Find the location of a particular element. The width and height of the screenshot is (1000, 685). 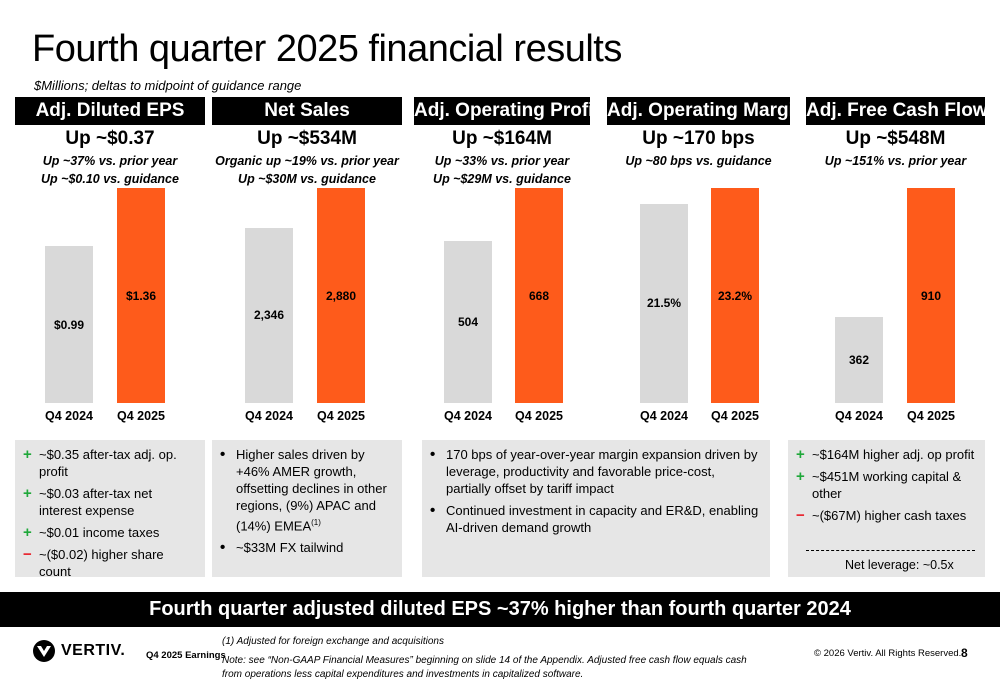

bar-value-label: $0.99 is located at coordinates (69, 324).